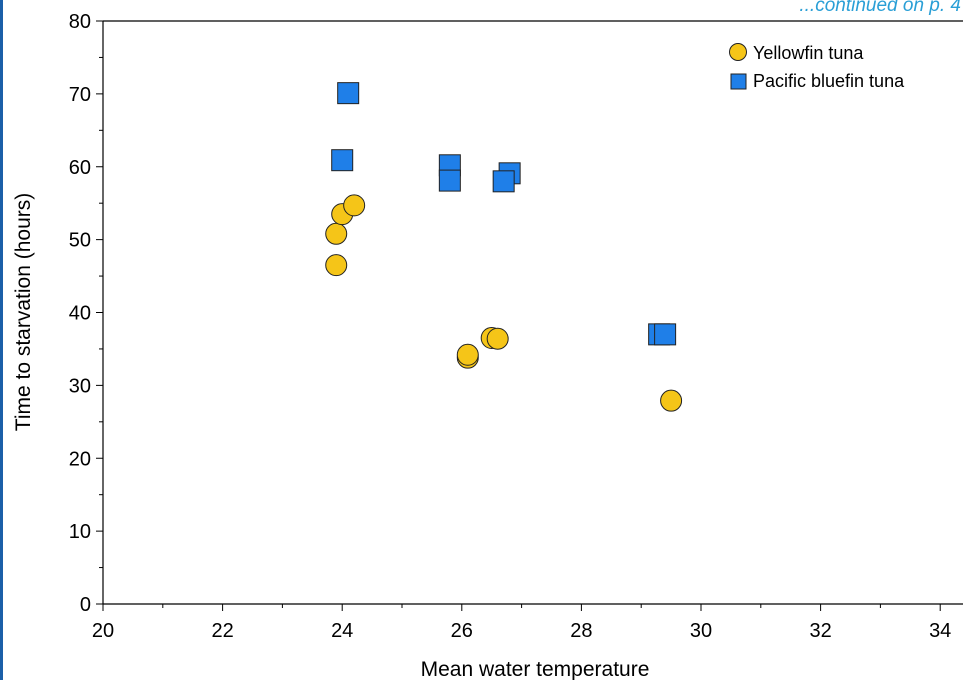  Describe the element at coordinates (23, 312) in the screenshot. I see `y-axis-title: Time to starvation (hours)` at that location.